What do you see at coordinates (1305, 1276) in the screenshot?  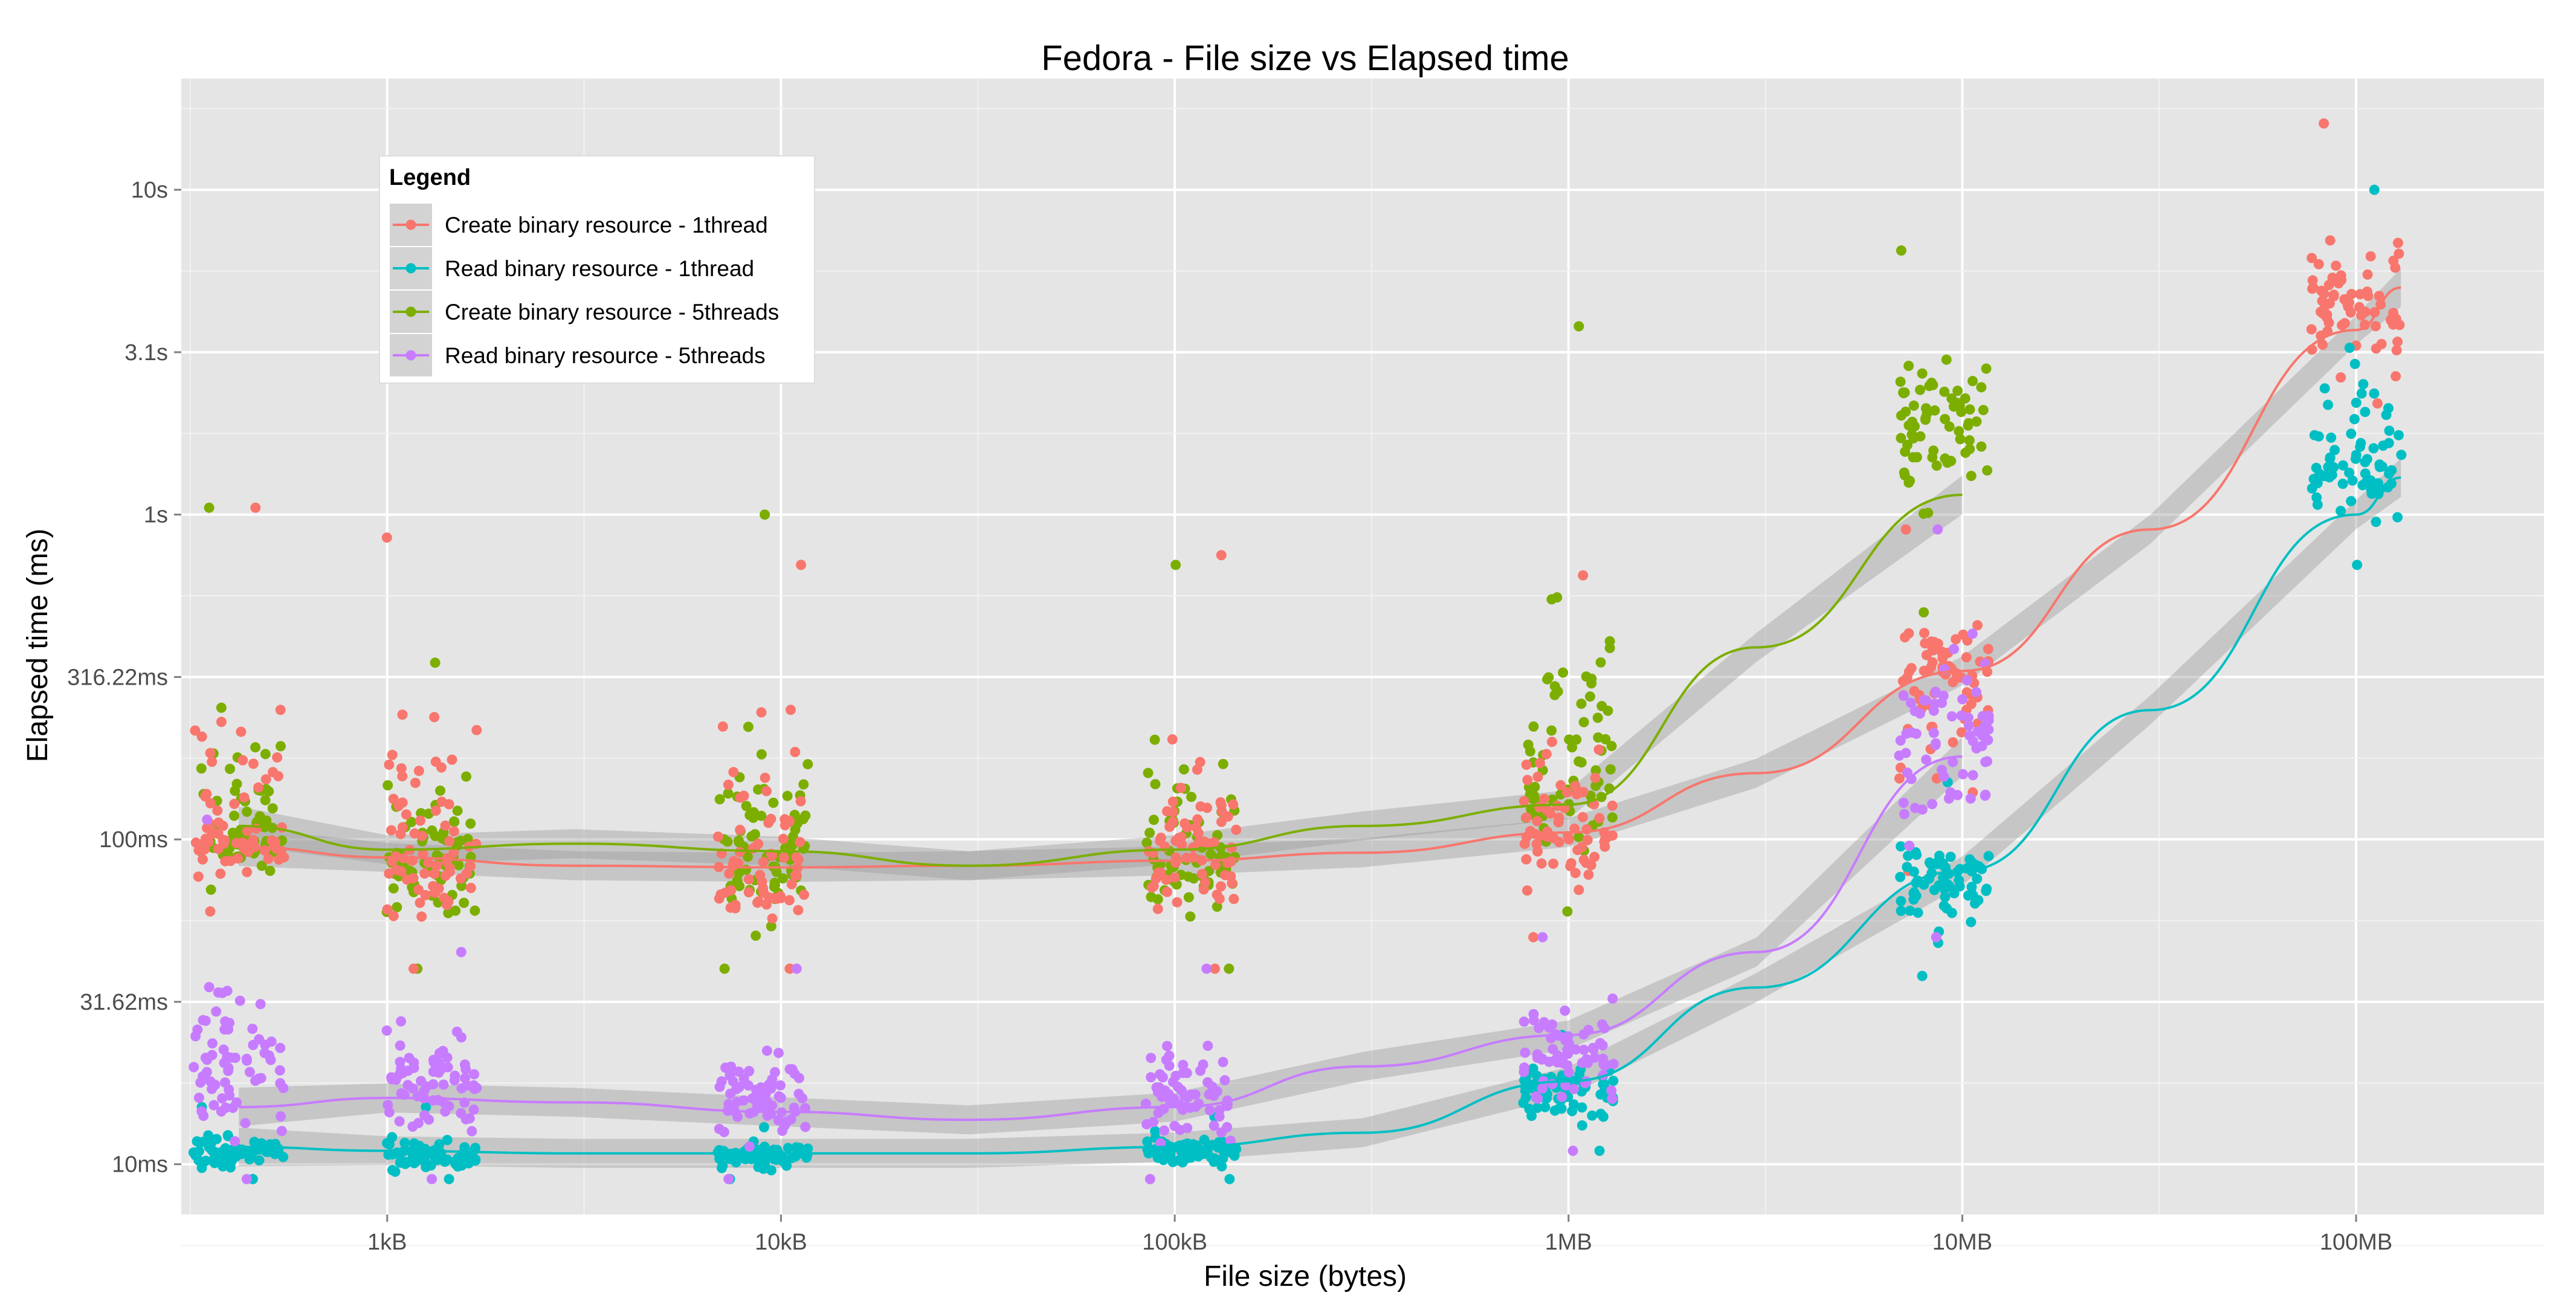 I see `x-axis-title: File size (bytes)` at bounding box center [1305, 1276].